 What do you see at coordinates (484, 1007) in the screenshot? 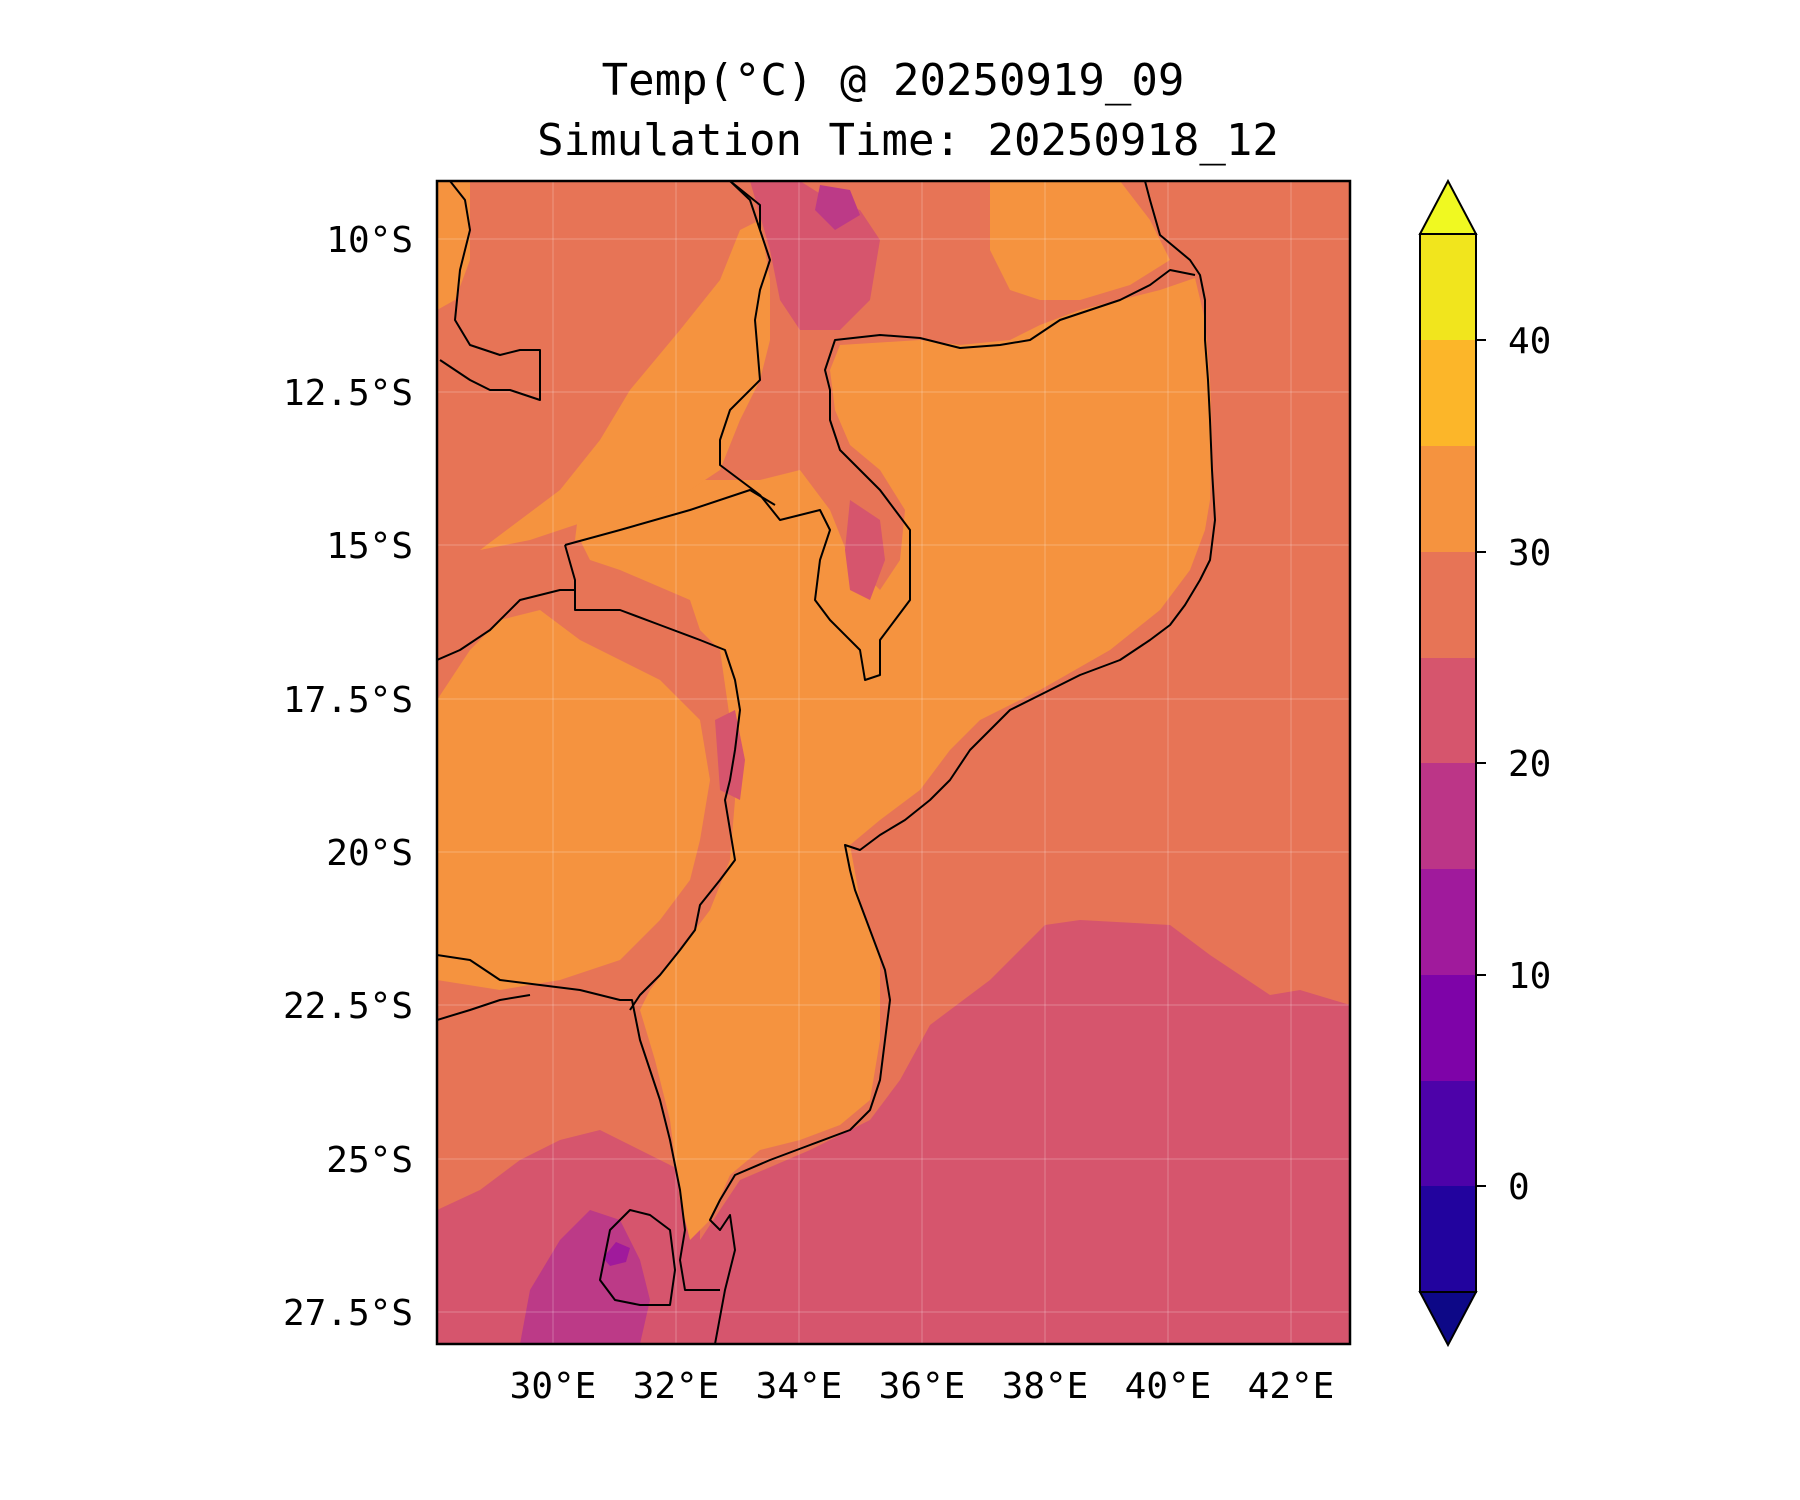
I see `border-botswana` at bounding box center [484, 1007].